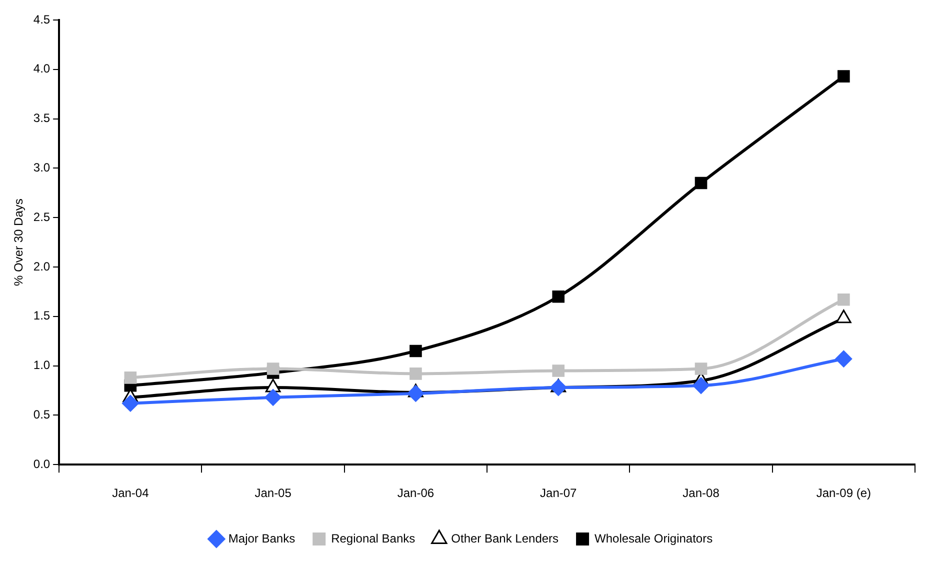  What do you see at coordinates (701, 493) in the screenshot?
I see `x-tick-label: Jan-08` at bounding box center [701, 493].